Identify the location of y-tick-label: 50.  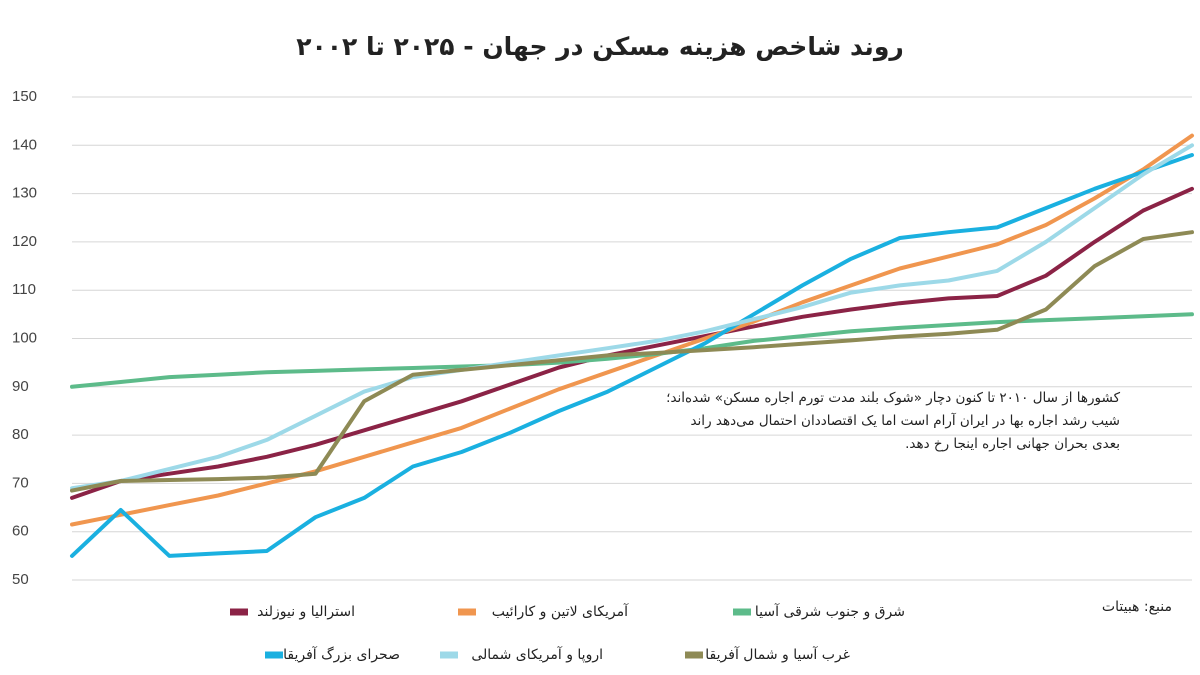
(20, 579).